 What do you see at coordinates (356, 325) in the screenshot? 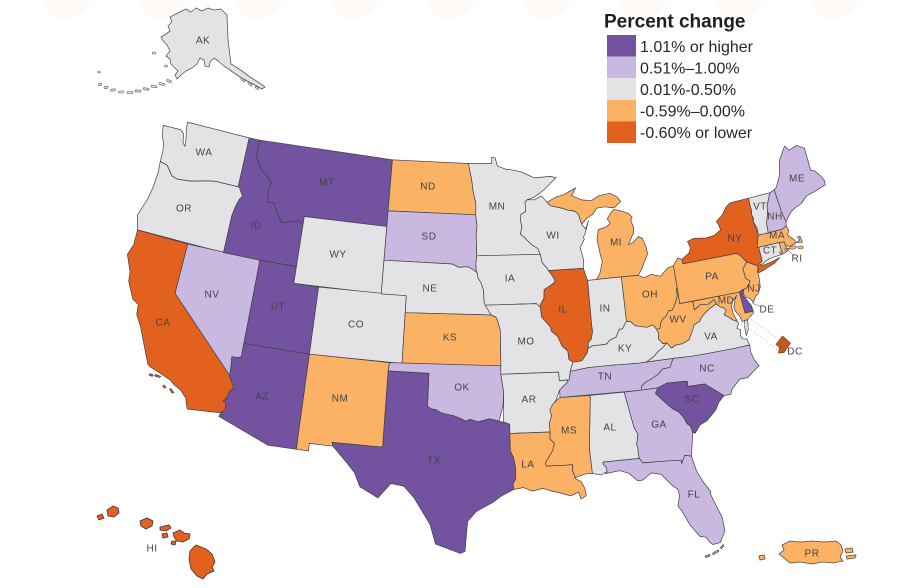
I see `svg-text: CO` at bounding box center [356, 325].